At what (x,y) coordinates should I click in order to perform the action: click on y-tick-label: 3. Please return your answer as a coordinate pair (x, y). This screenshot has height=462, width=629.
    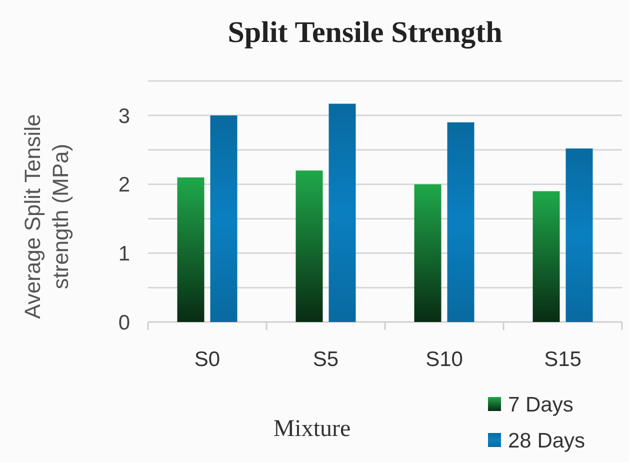
    Looking at the image, I should click on (124, 116).